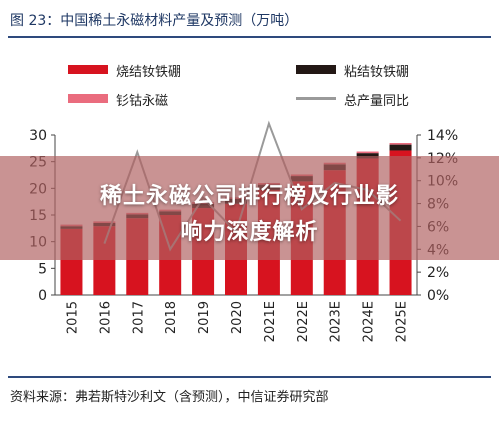 The height and width of the screenshot is (425, 499). I want to click on legend-label-smco: 钐钴永磁, so click(142, 101).